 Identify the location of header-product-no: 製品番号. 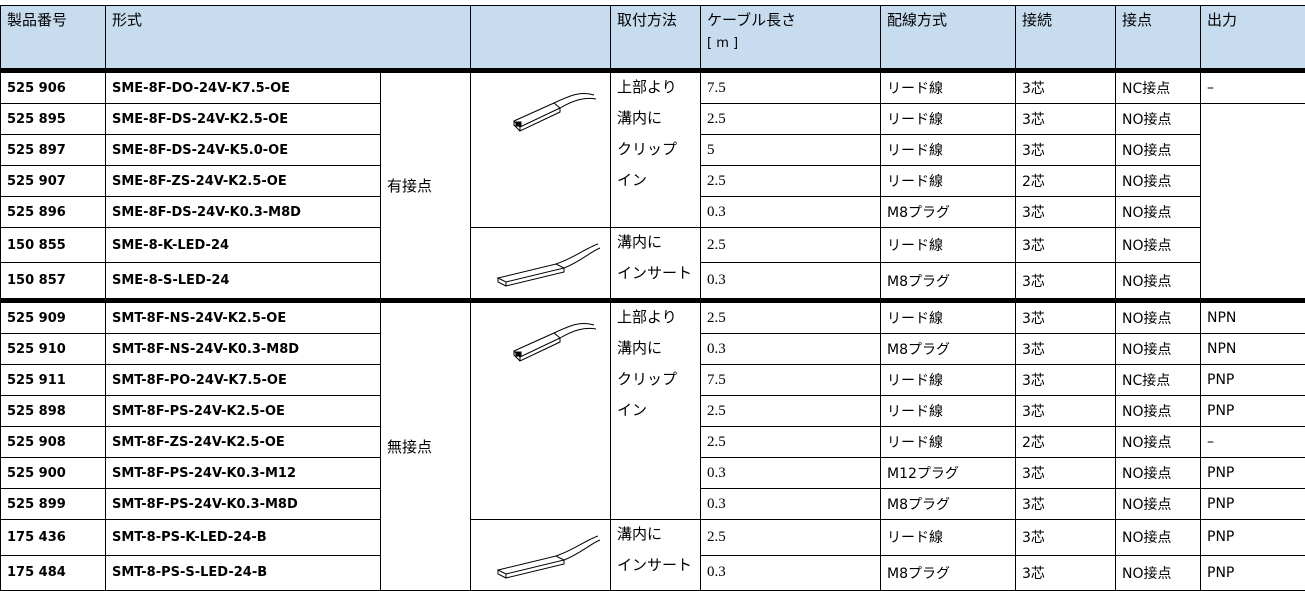
(53, 38).